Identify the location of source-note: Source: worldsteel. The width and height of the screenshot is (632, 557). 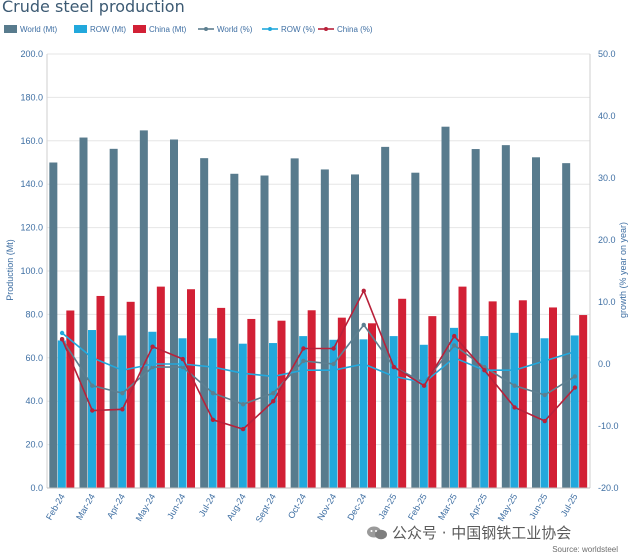
(585, 549).